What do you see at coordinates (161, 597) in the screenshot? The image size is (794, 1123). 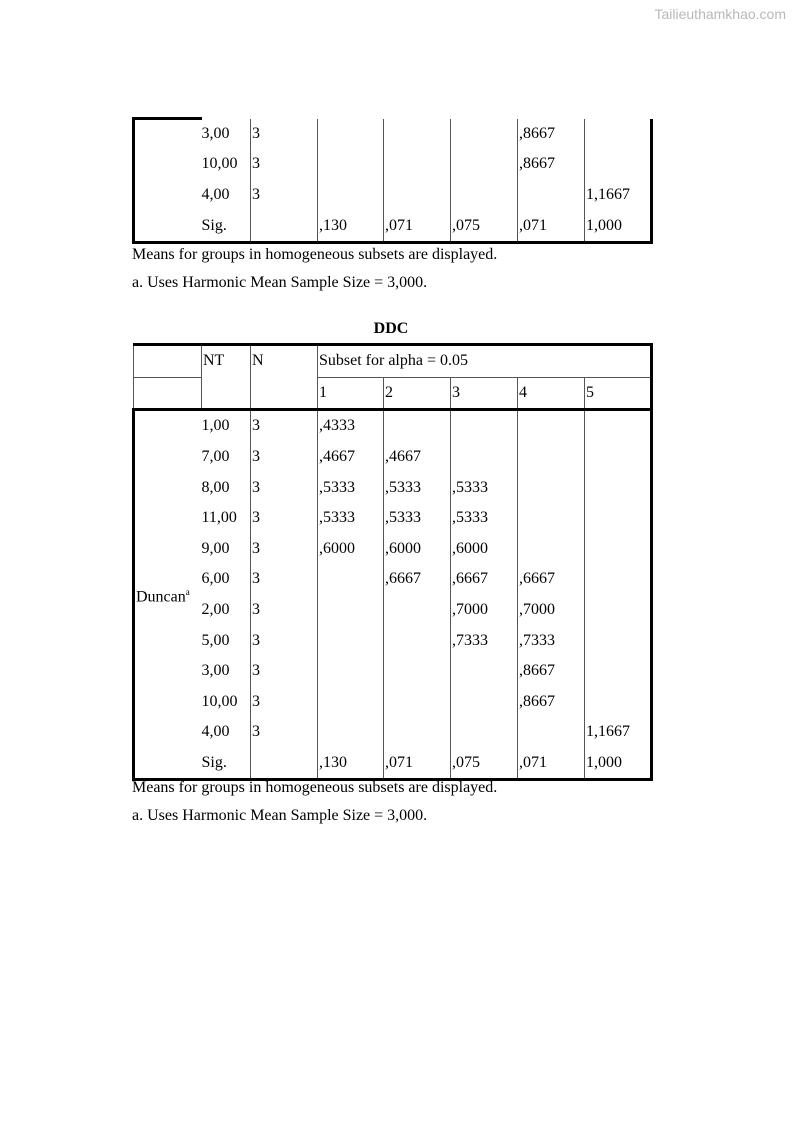 I see `method-label: Duncan` at bounding box center [161, 597].